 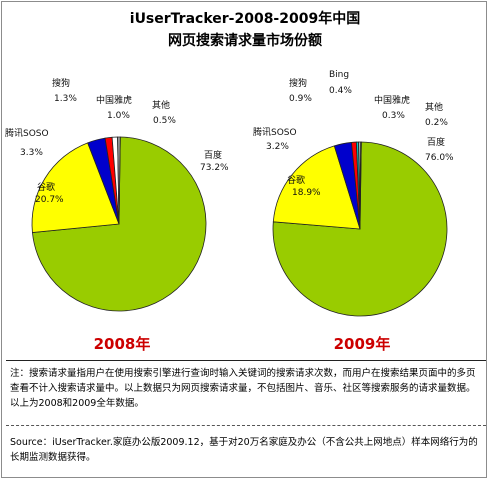 I want to click on slice-value-label: 0.4%, so click(x=340, y=91).